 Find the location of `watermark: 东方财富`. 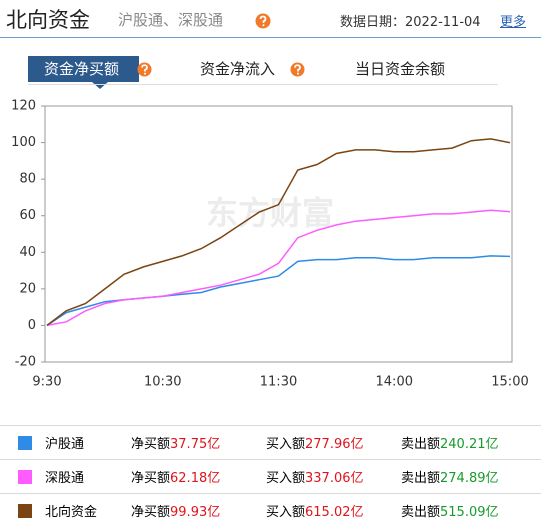

watermark: 东方财富 is located at coordinates (270, 213).